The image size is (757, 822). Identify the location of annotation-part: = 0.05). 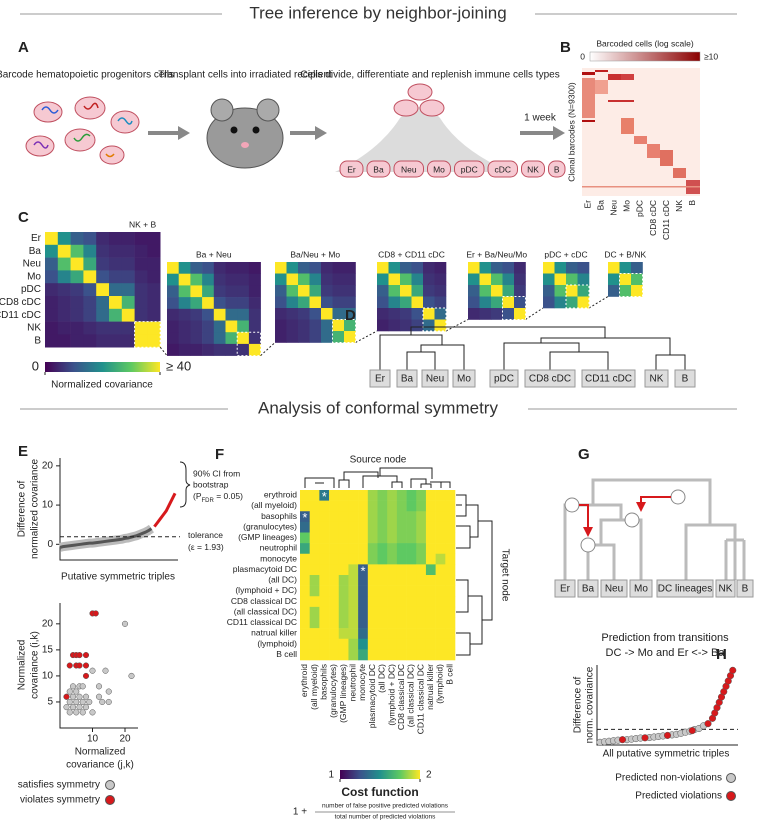
(228, 496).